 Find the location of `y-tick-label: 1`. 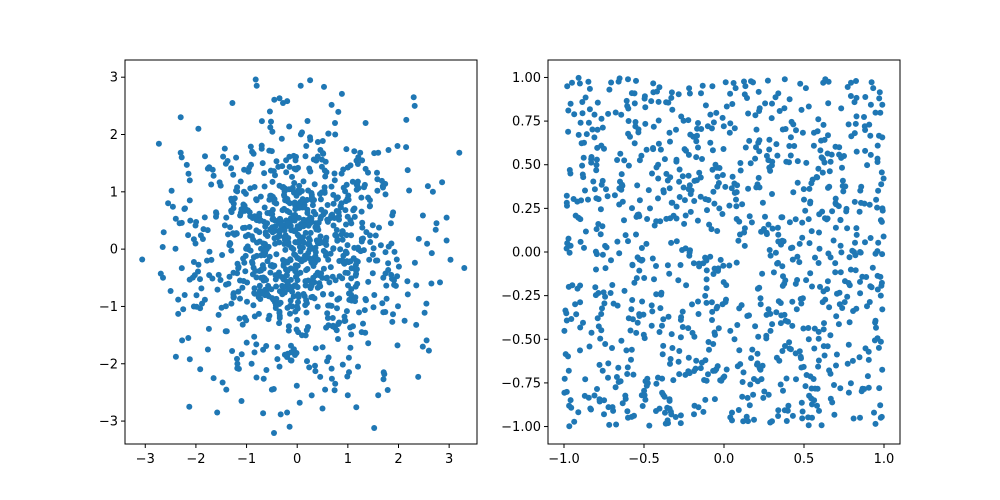

y-tick-label: 1 is located at coordinates (114, 192).